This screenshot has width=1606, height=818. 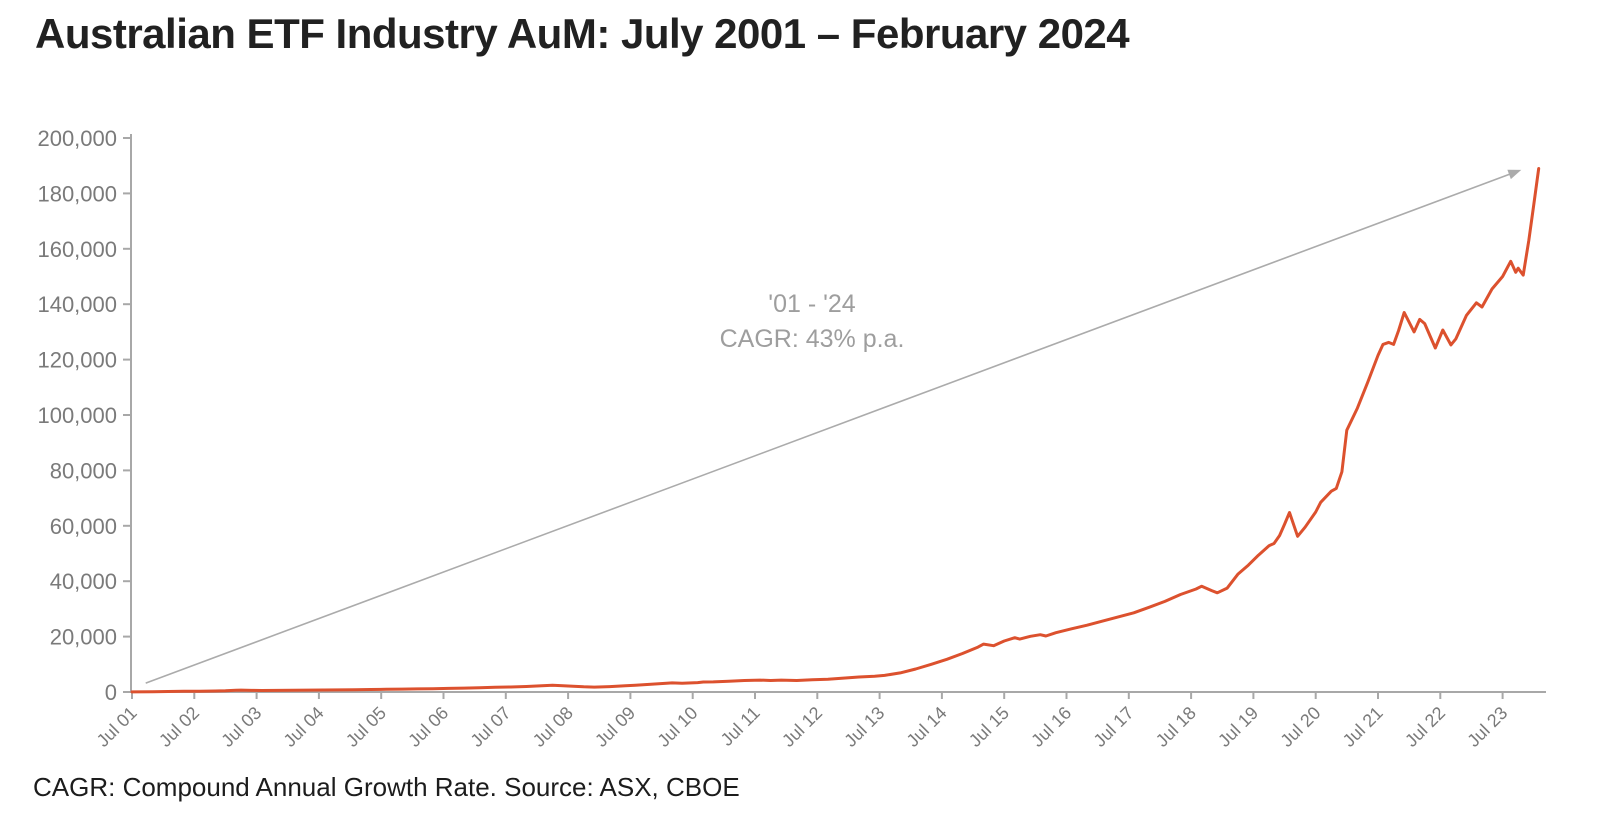 I want to click on x-tick-label: Jul 11, so click(x=740, y=726).